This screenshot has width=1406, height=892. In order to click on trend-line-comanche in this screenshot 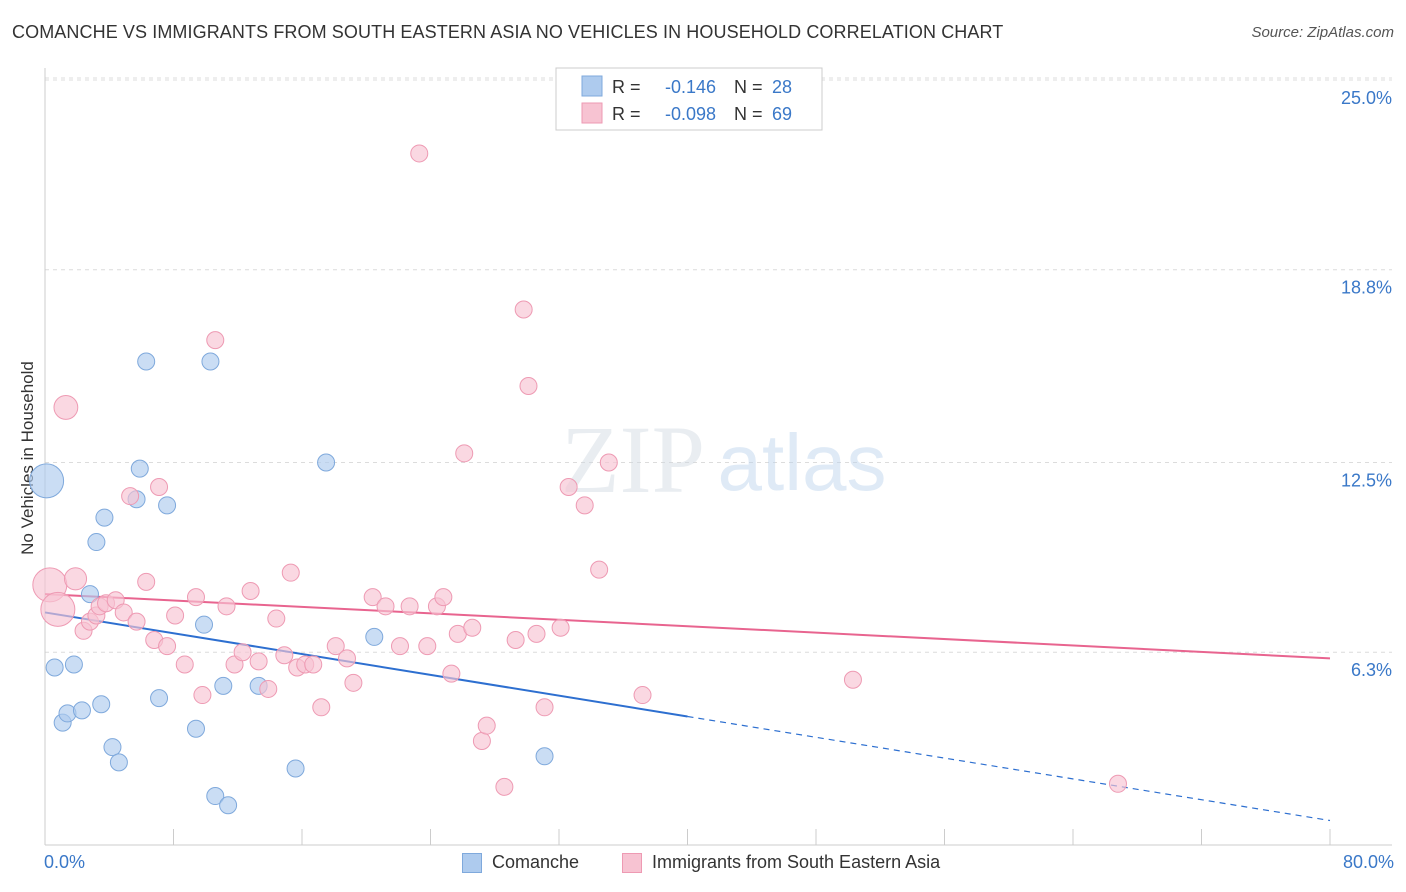, I will do `click(366, 664)`.